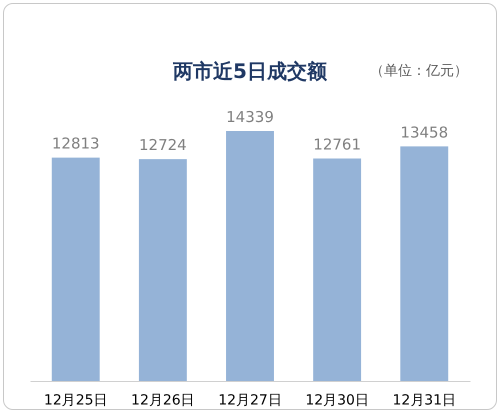 The image size is (500, 413). I want to click on data-label: 14339, so click(250, 117).